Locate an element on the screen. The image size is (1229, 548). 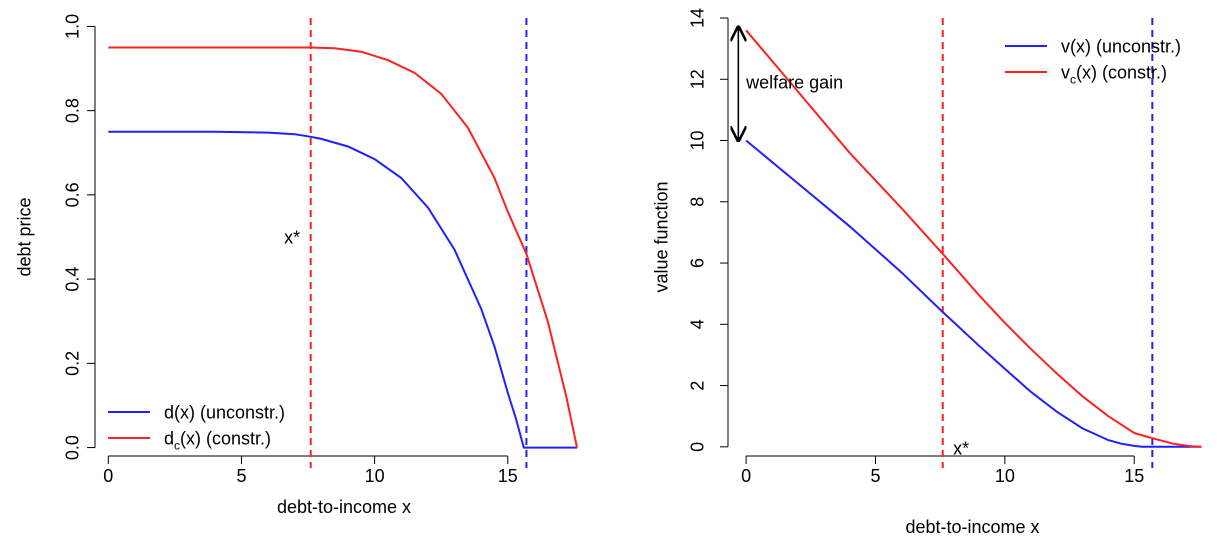
y-tick-label: 0.4 is located at coordinates (72, 279).